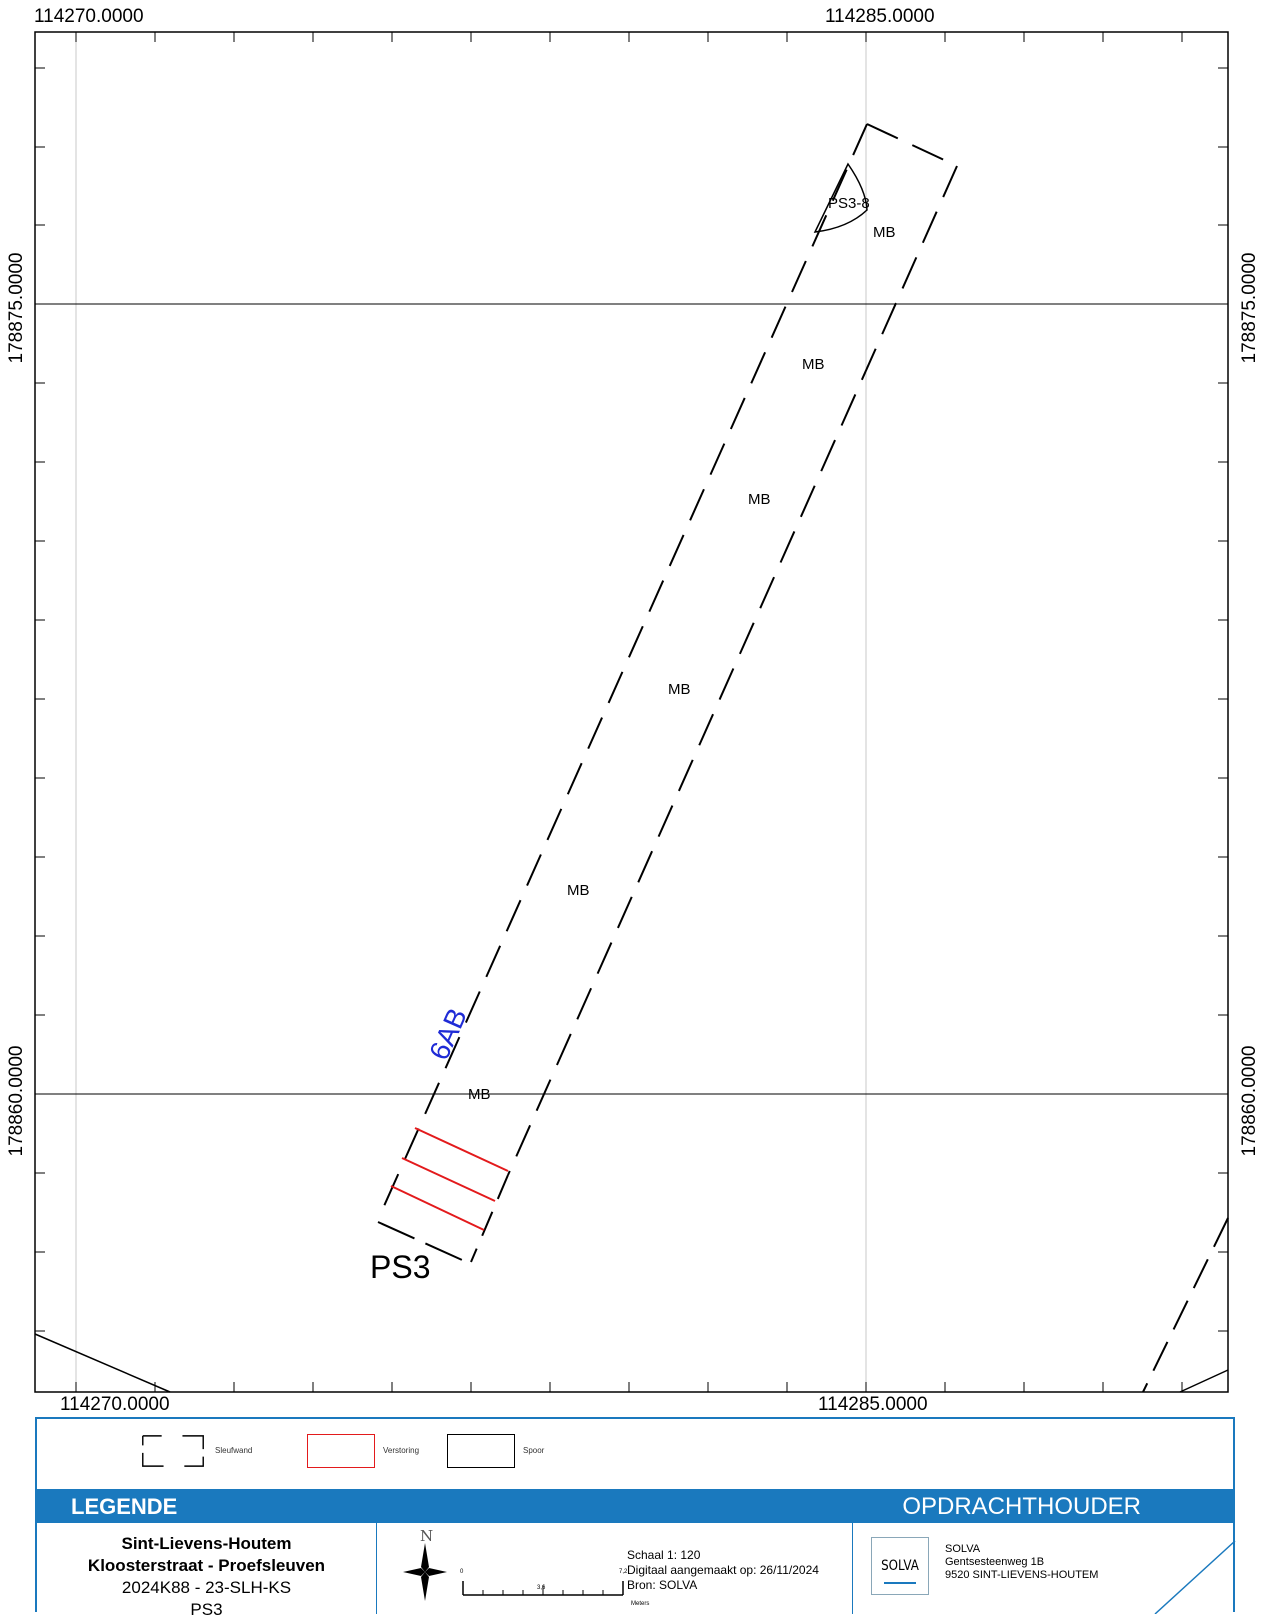 The width and height of the screenshot is (1276, 1621). What do you see at coordinates (1249, 1101) in the screenshot?
I see `right-y-label: 178860.0000` at bounding box center [1249, 1101].